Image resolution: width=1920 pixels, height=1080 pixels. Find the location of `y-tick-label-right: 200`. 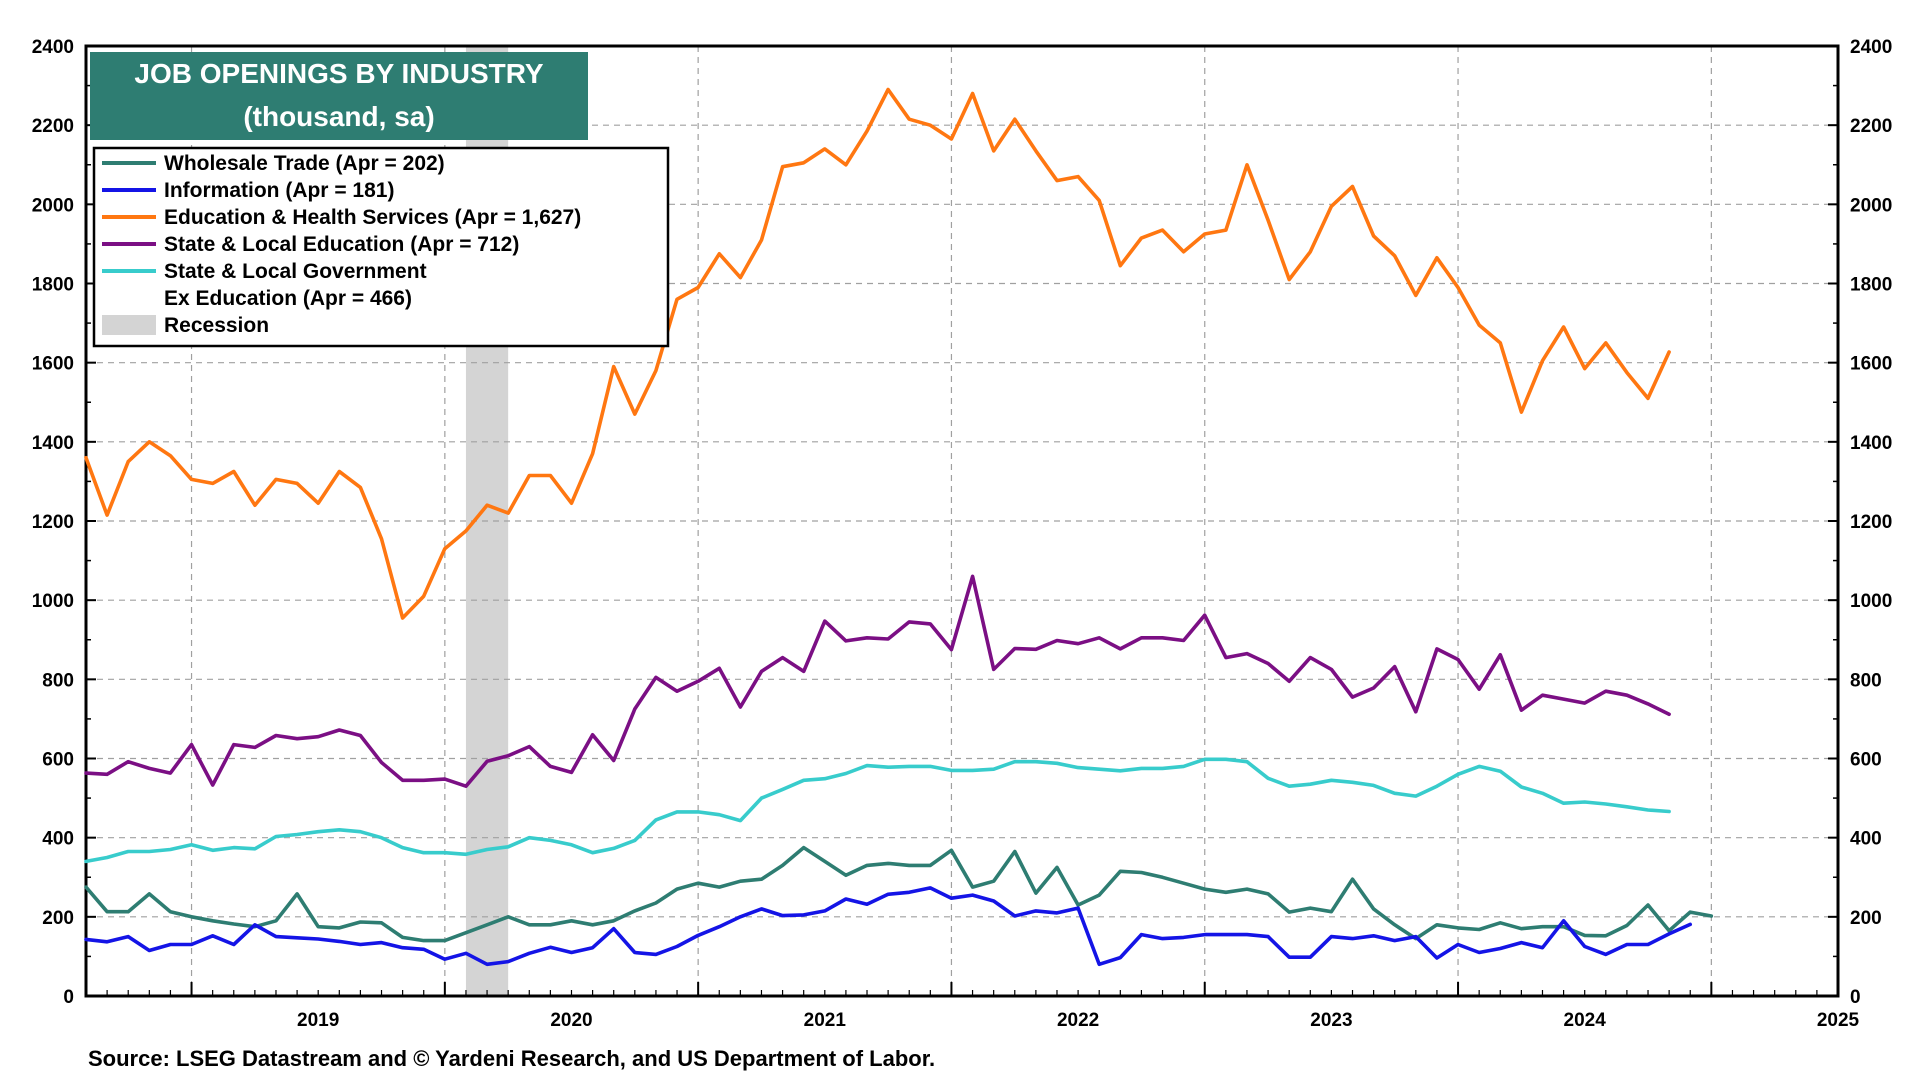

y-tick-label-right: 200 is located at coordinates (1866, 918).